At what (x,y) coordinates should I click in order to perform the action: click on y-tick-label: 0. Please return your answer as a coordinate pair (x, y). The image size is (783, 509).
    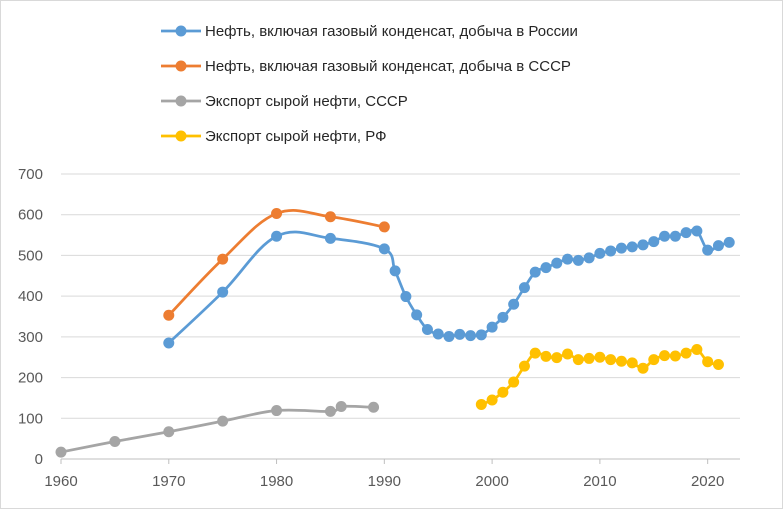
    Looking at the image, I should click on (39, 459).